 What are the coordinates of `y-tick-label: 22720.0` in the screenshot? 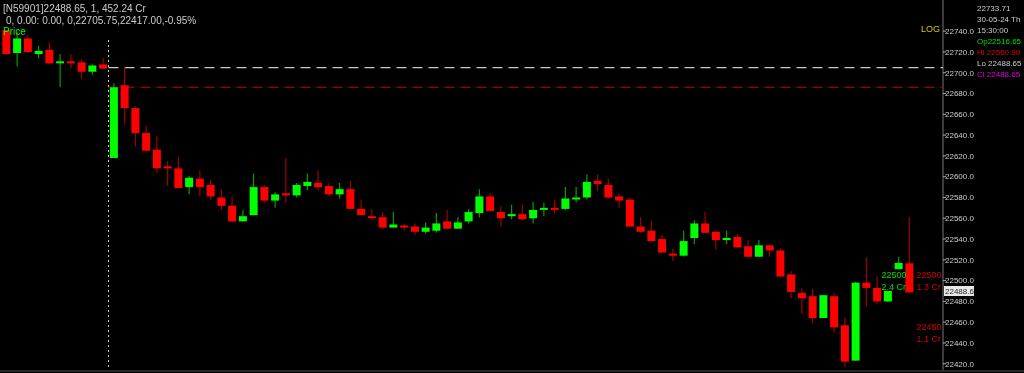 It's located at (960, 52).